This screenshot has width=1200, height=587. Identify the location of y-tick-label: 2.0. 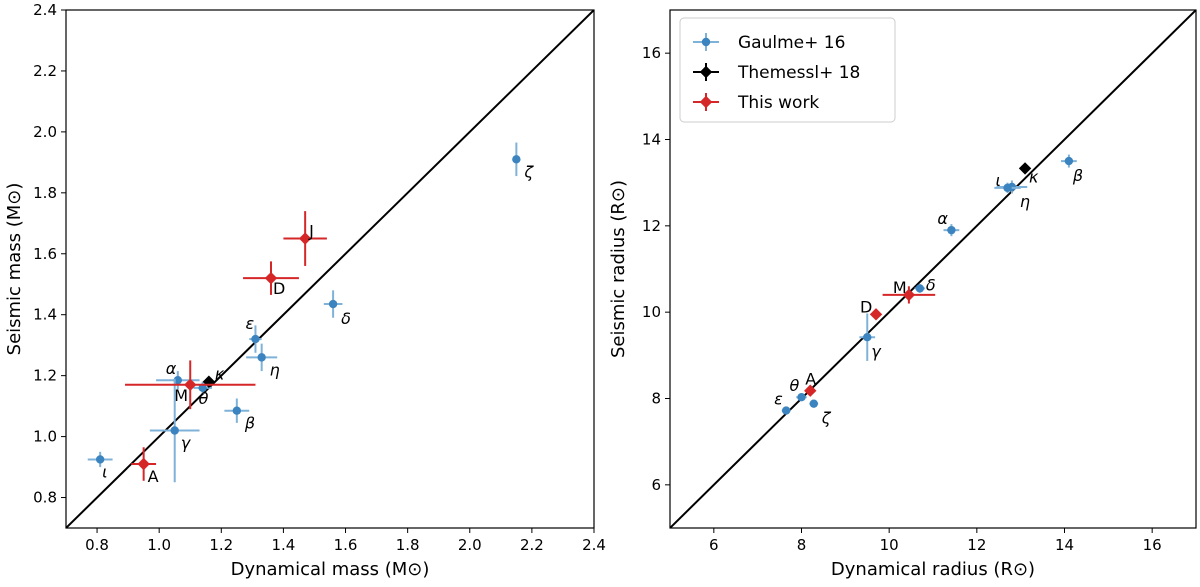
(45, 132).